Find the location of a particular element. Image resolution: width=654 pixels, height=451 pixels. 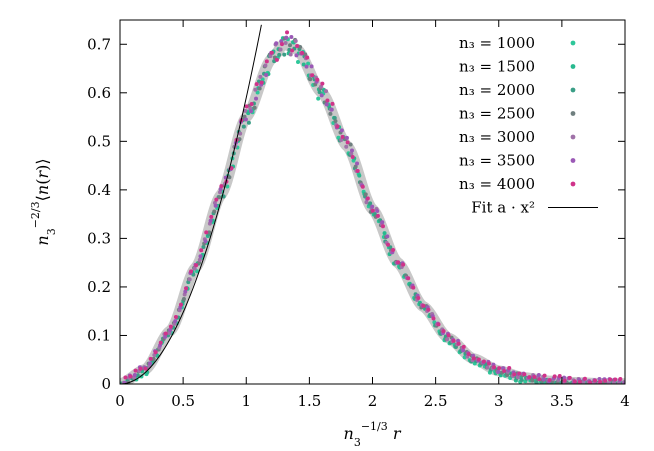

y-tick-label: 0.3 is located at coordinates (99, 238).